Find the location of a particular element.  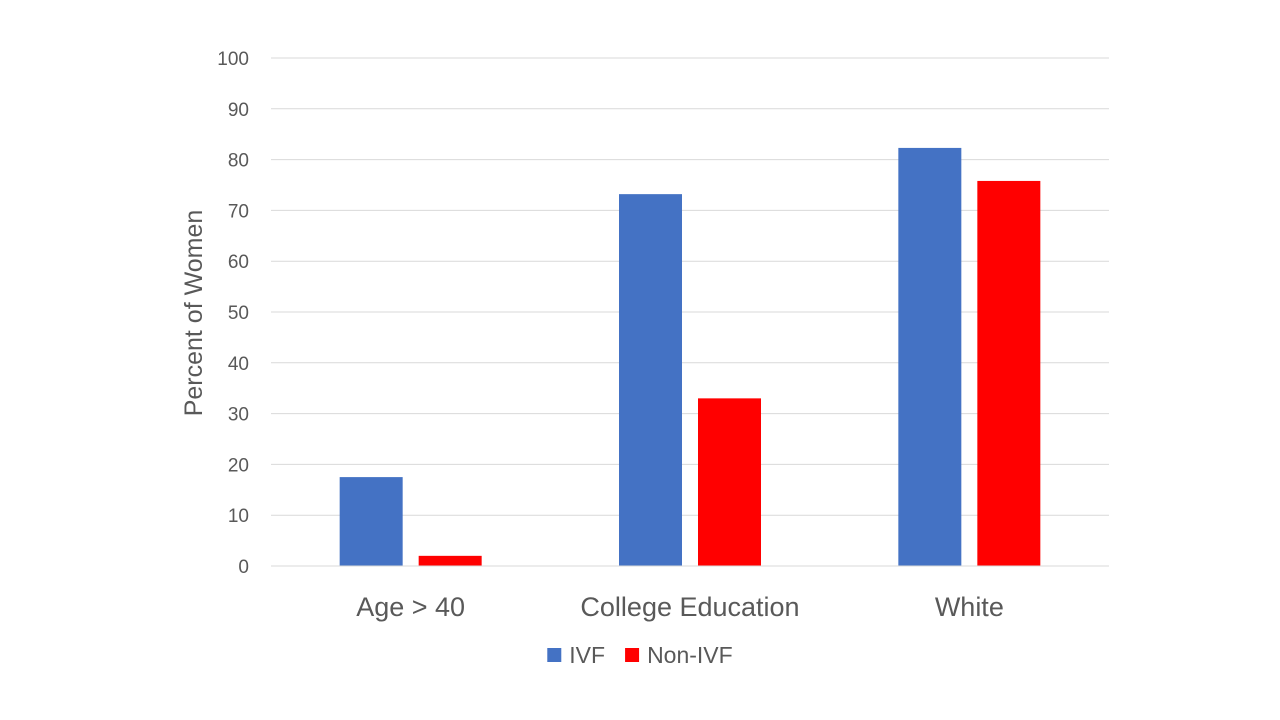

x-tick-label: Age > 40 is located at coordinates (410, 607).